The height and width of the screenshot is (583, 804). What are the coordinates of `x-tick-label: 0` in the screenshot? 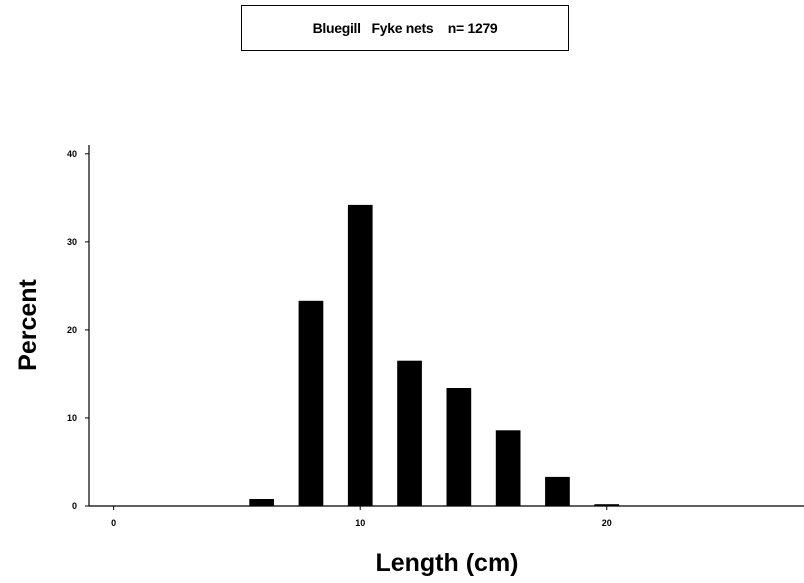 It's located at (113, 523).